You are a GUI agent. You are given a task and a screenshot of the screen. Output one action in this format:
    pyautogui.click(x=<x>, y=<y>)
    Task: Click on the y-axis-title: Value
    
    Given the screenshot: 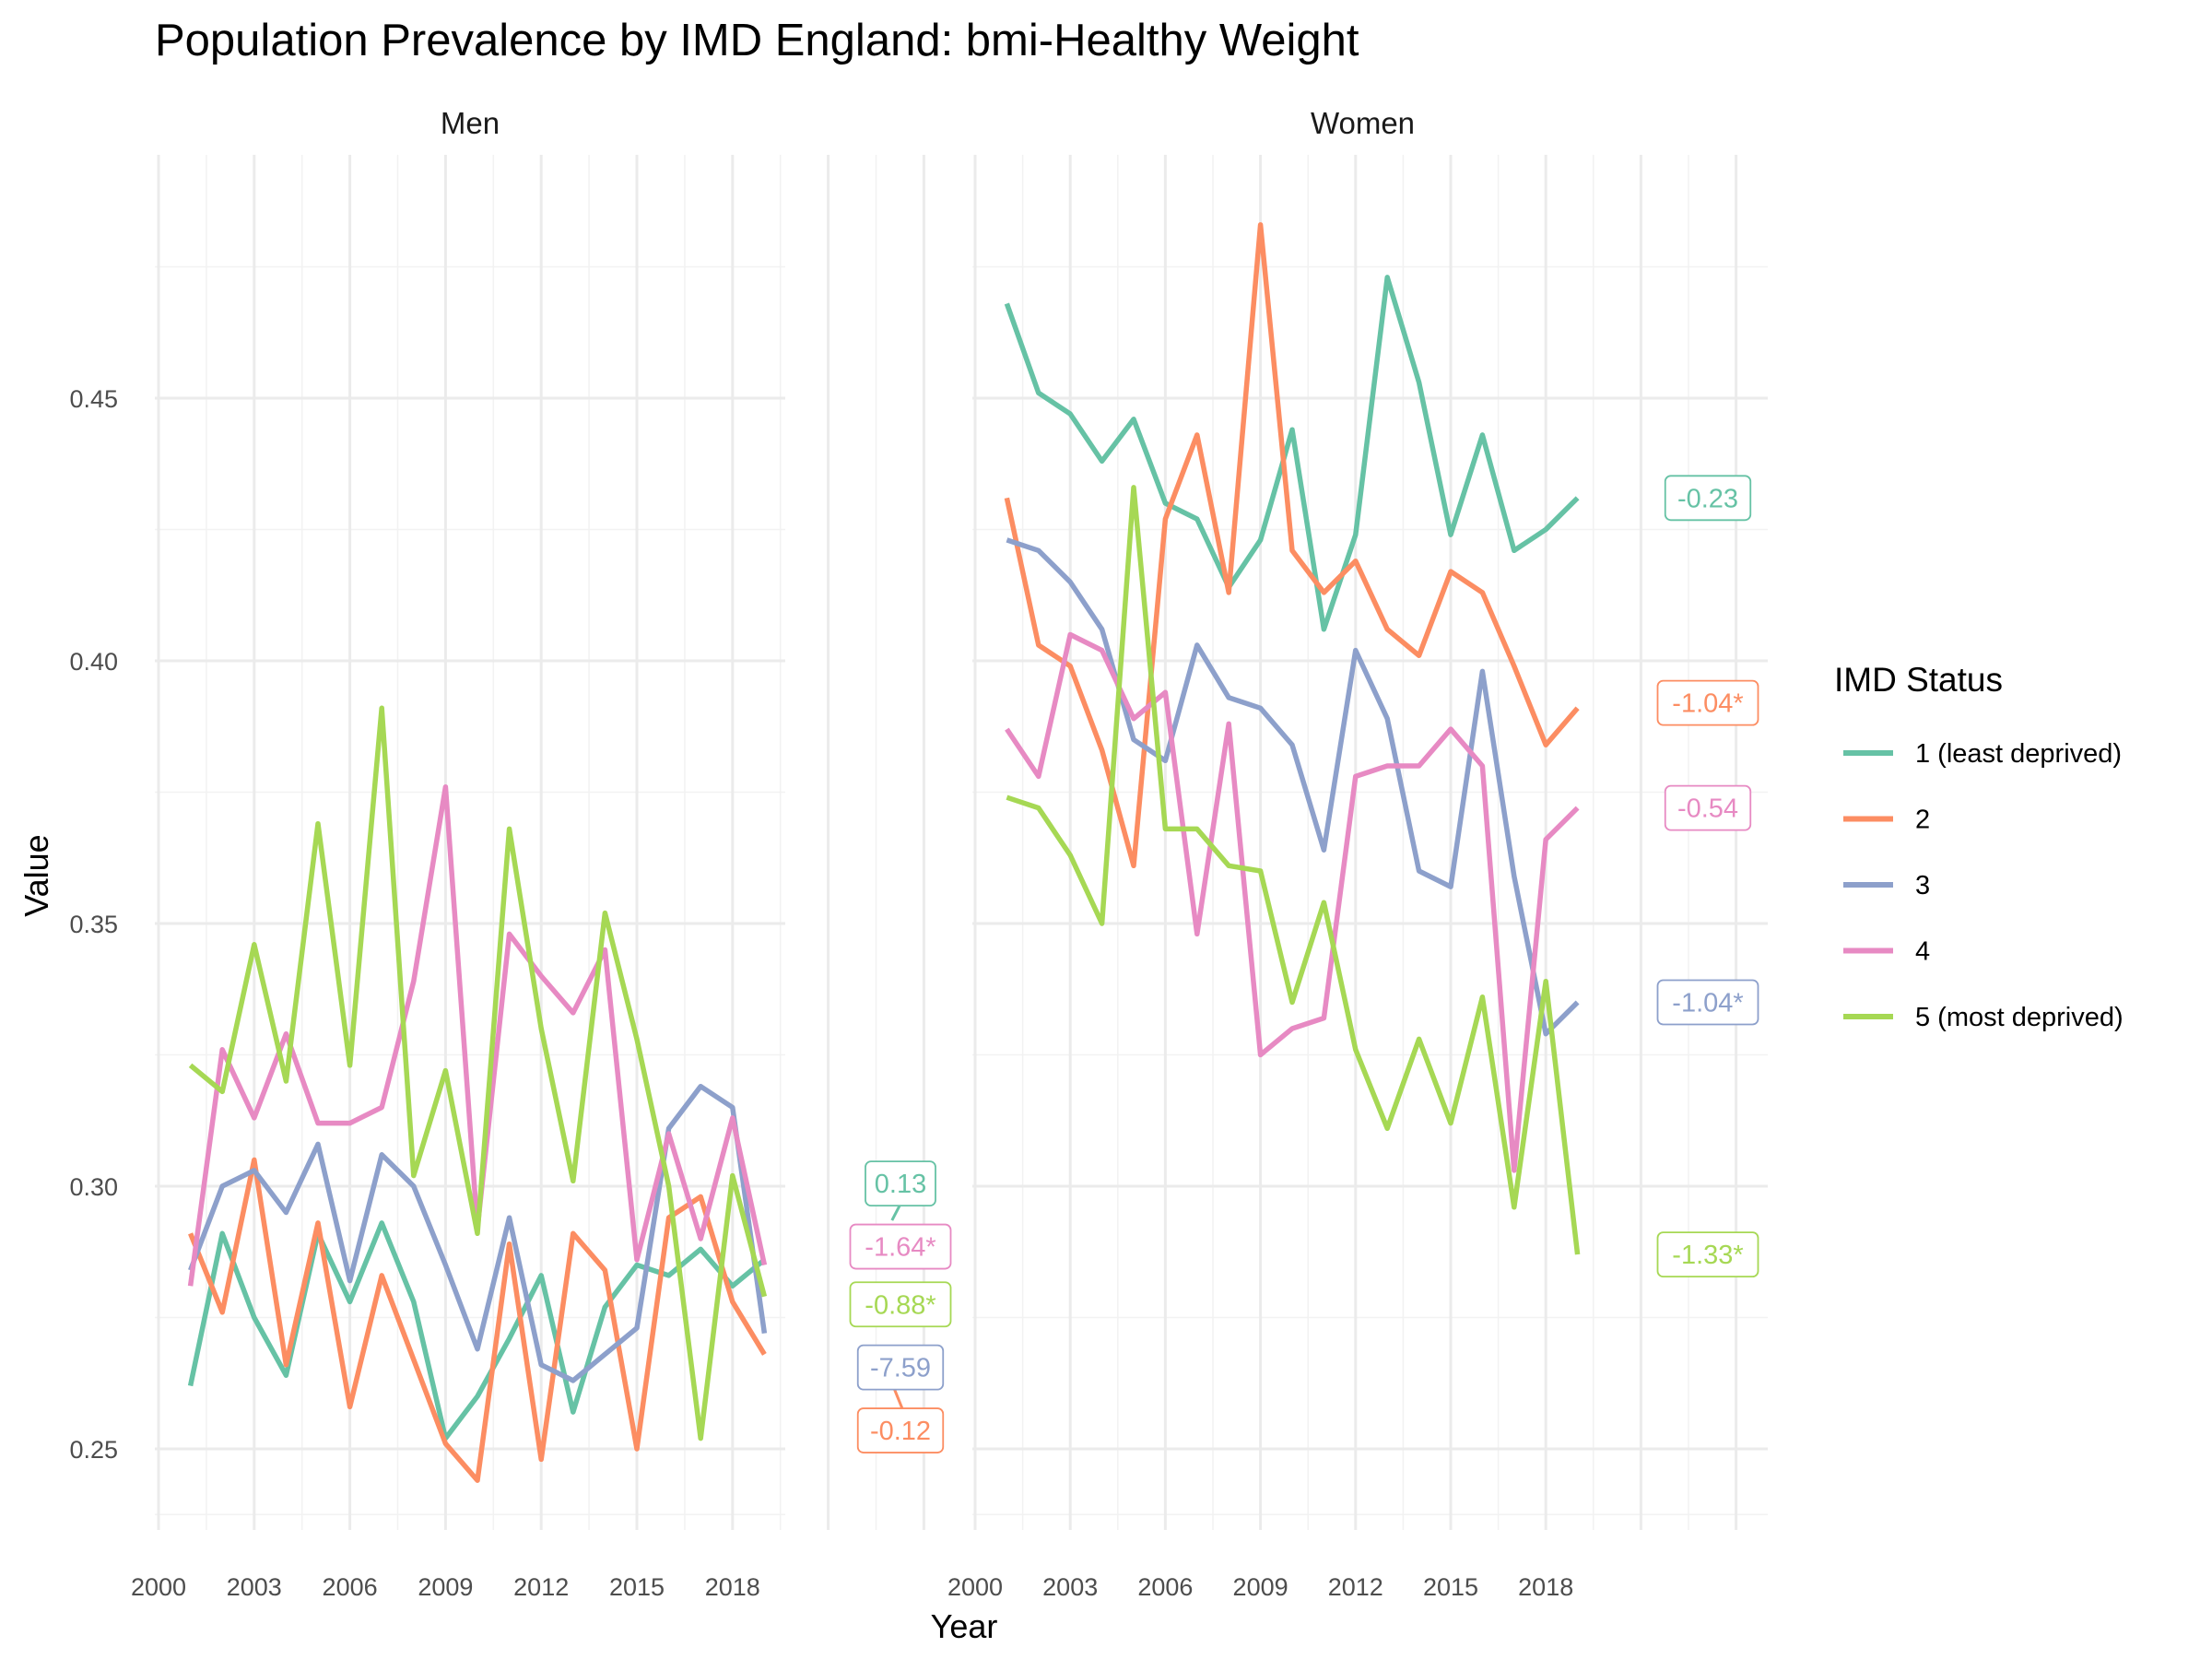 What is the action you would take?
    pyautogui.click(x=36, y=875)
    